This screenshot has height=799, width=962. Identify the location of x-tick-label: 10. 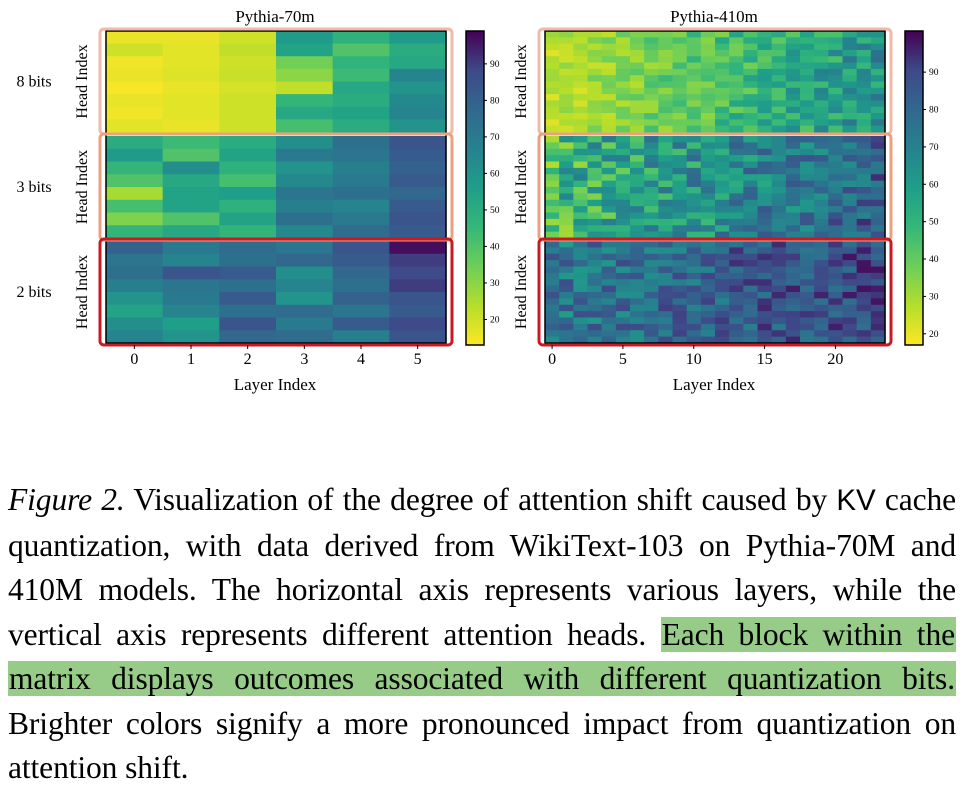
(694, 359).